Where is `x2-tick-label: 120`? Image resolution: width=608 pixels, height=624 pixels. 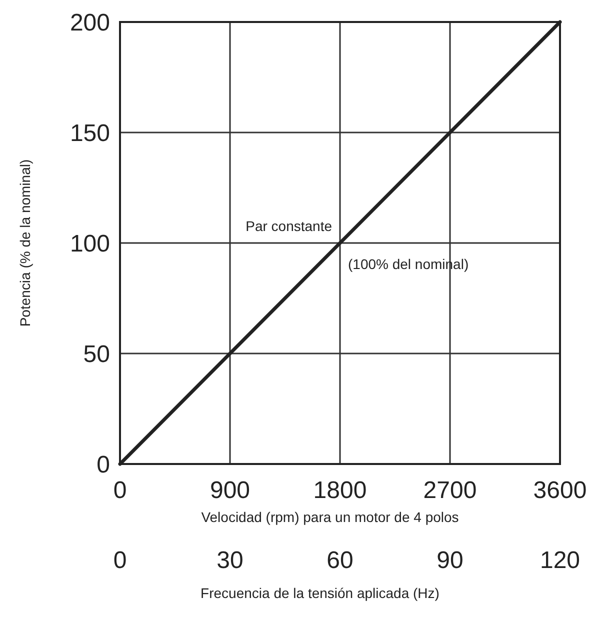 x2-tick-label: 120 is located at coordinates (560, 560).